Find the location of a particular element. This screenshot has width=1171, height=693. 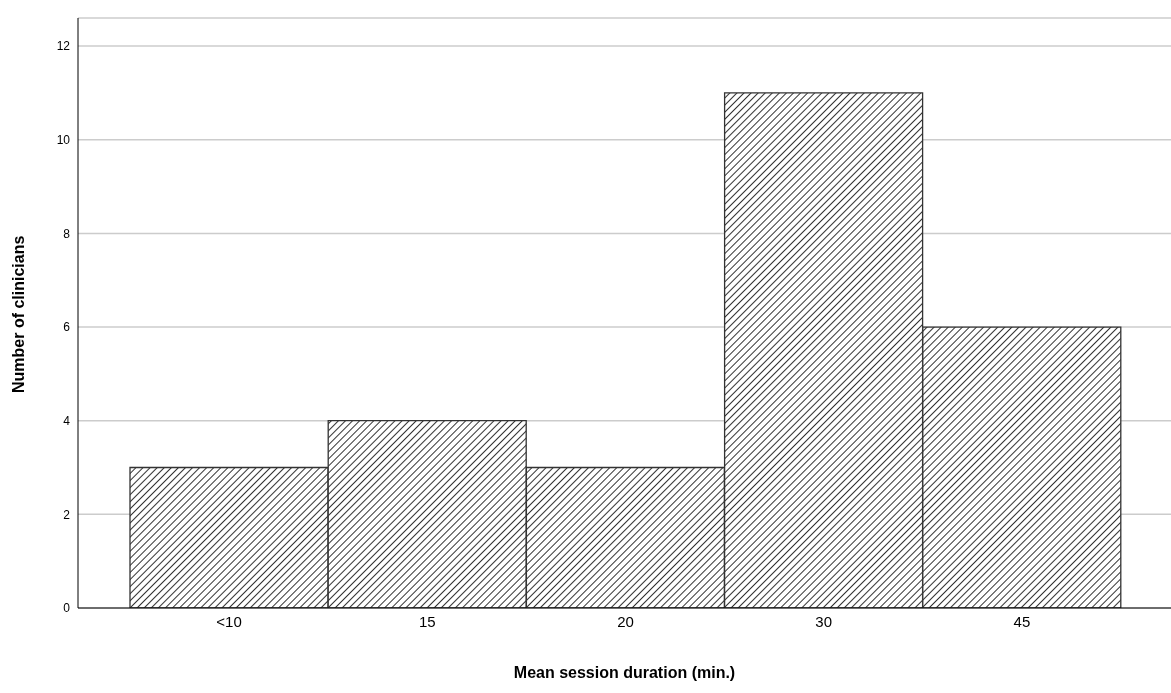

y-tick-label: 8 is located at coordinates (67, 233).